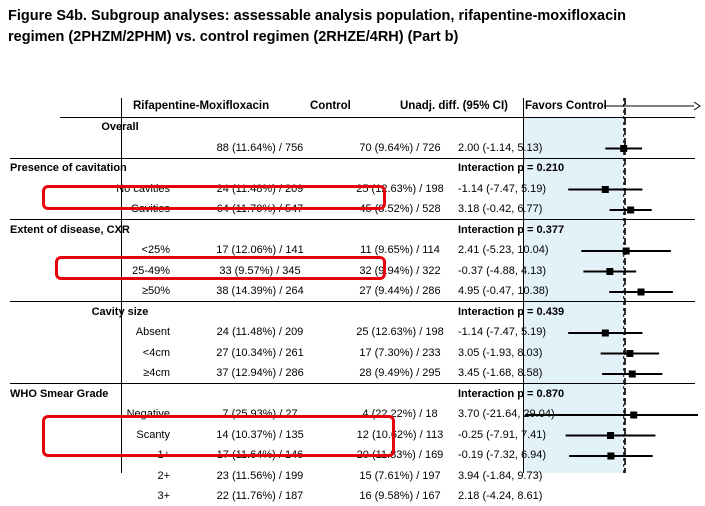 Image resolution: width=705 pixels, height=506 pixels. What do you see at coordinates (201, 106) in the screenshot?
I see `header-rifapentine-moxifloxacin: Rifapentine-Moxifloxacin` at bounding box center [201, 106].